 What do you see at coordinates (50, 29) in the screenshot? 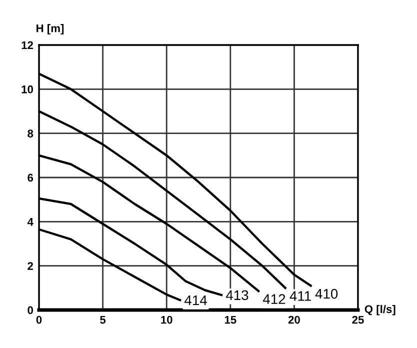
I see `y-axis-title: H [m]` at bounding box center [50, 29].